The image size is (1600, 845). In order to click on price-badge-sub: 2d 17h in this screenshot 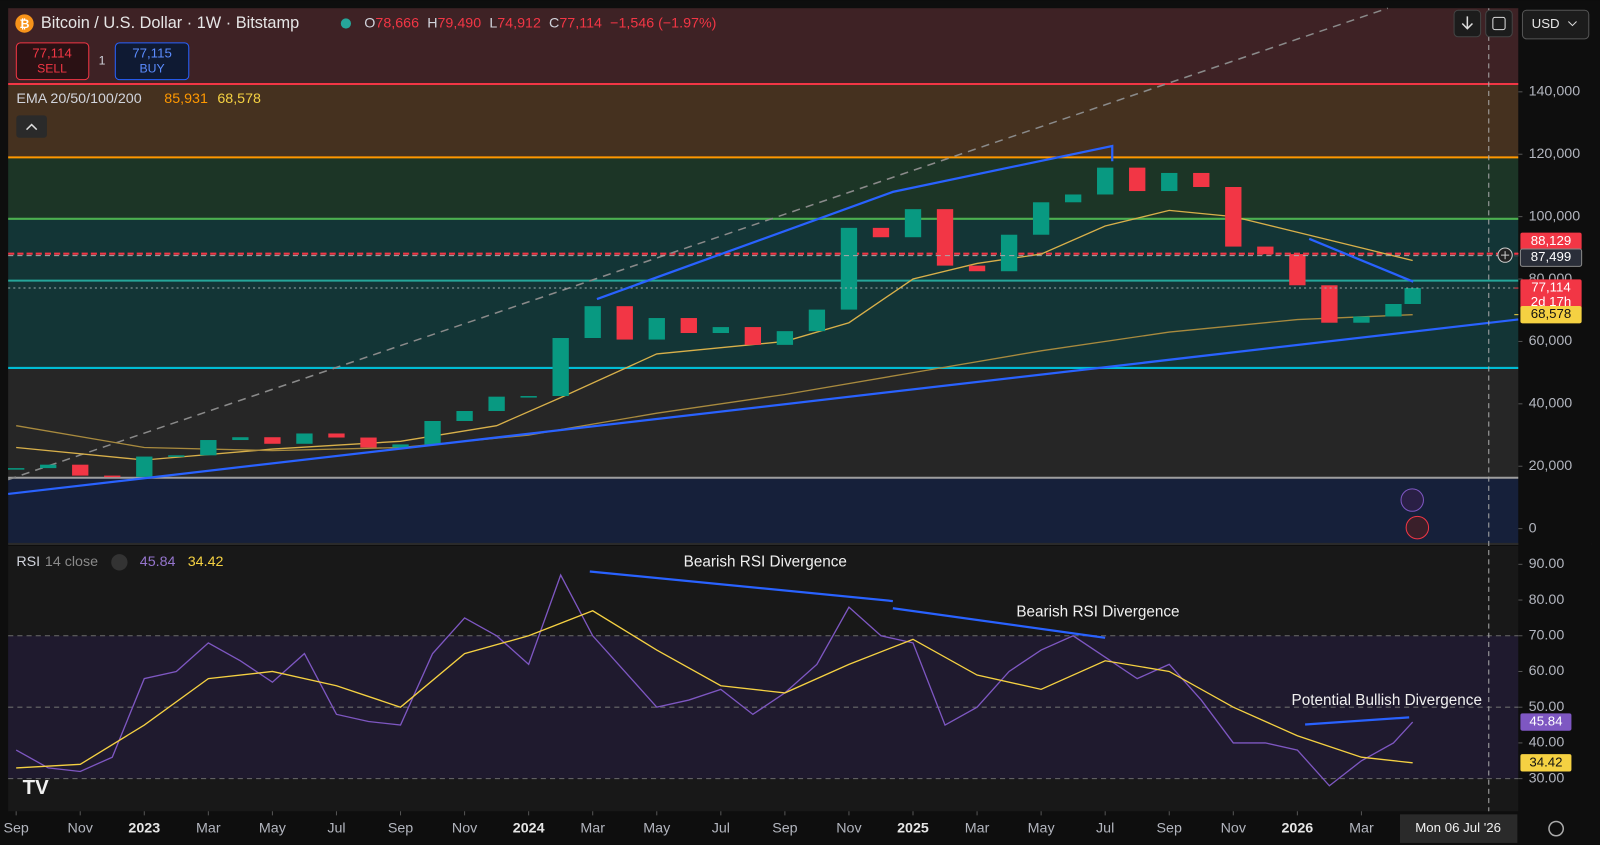, I will do `click(1551, 301)`.